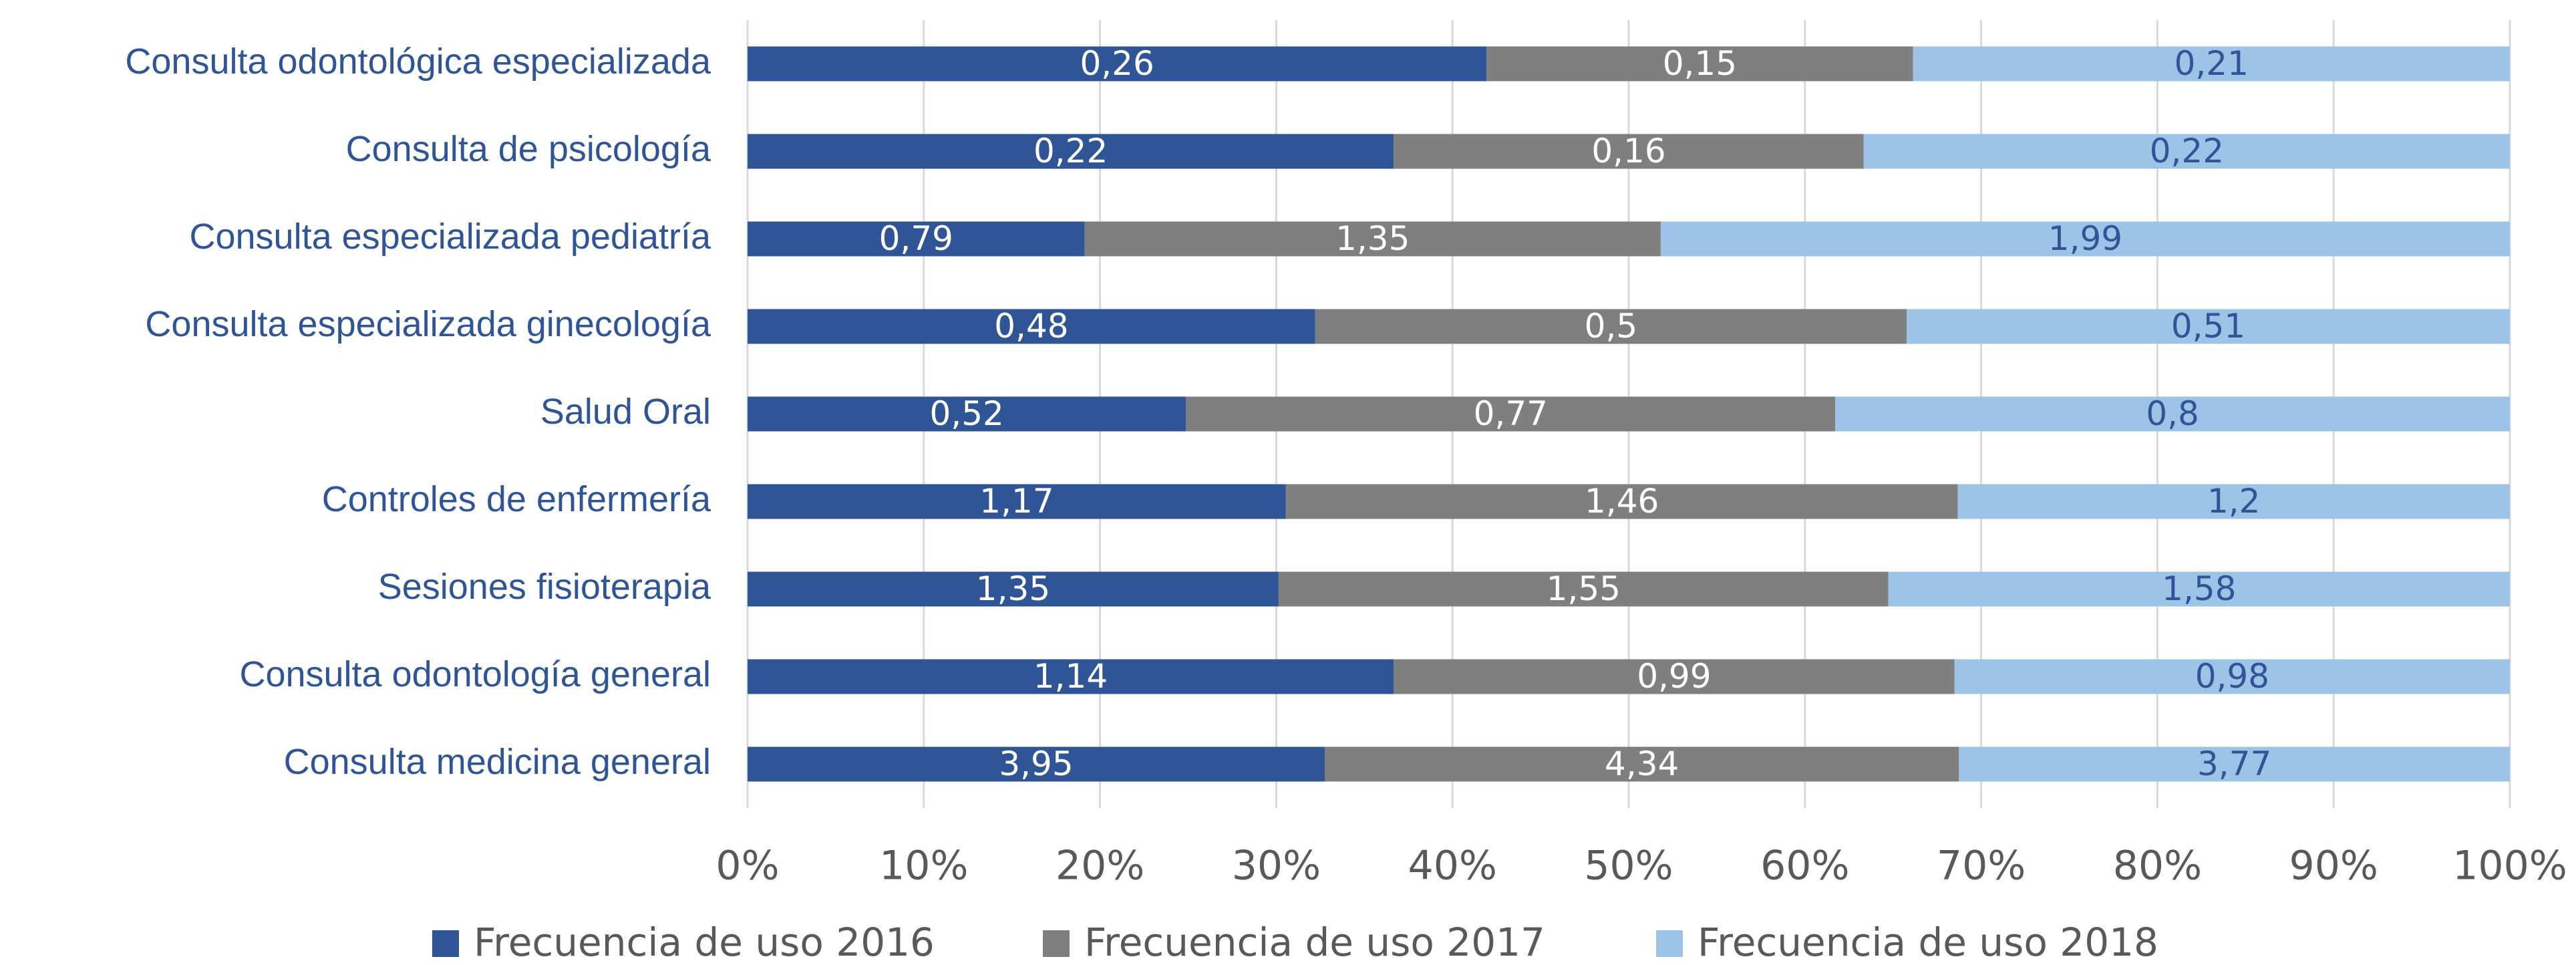 The image size is (2576, 965). I want to click on category-label: Consulta odontología general, so click(475, 674).